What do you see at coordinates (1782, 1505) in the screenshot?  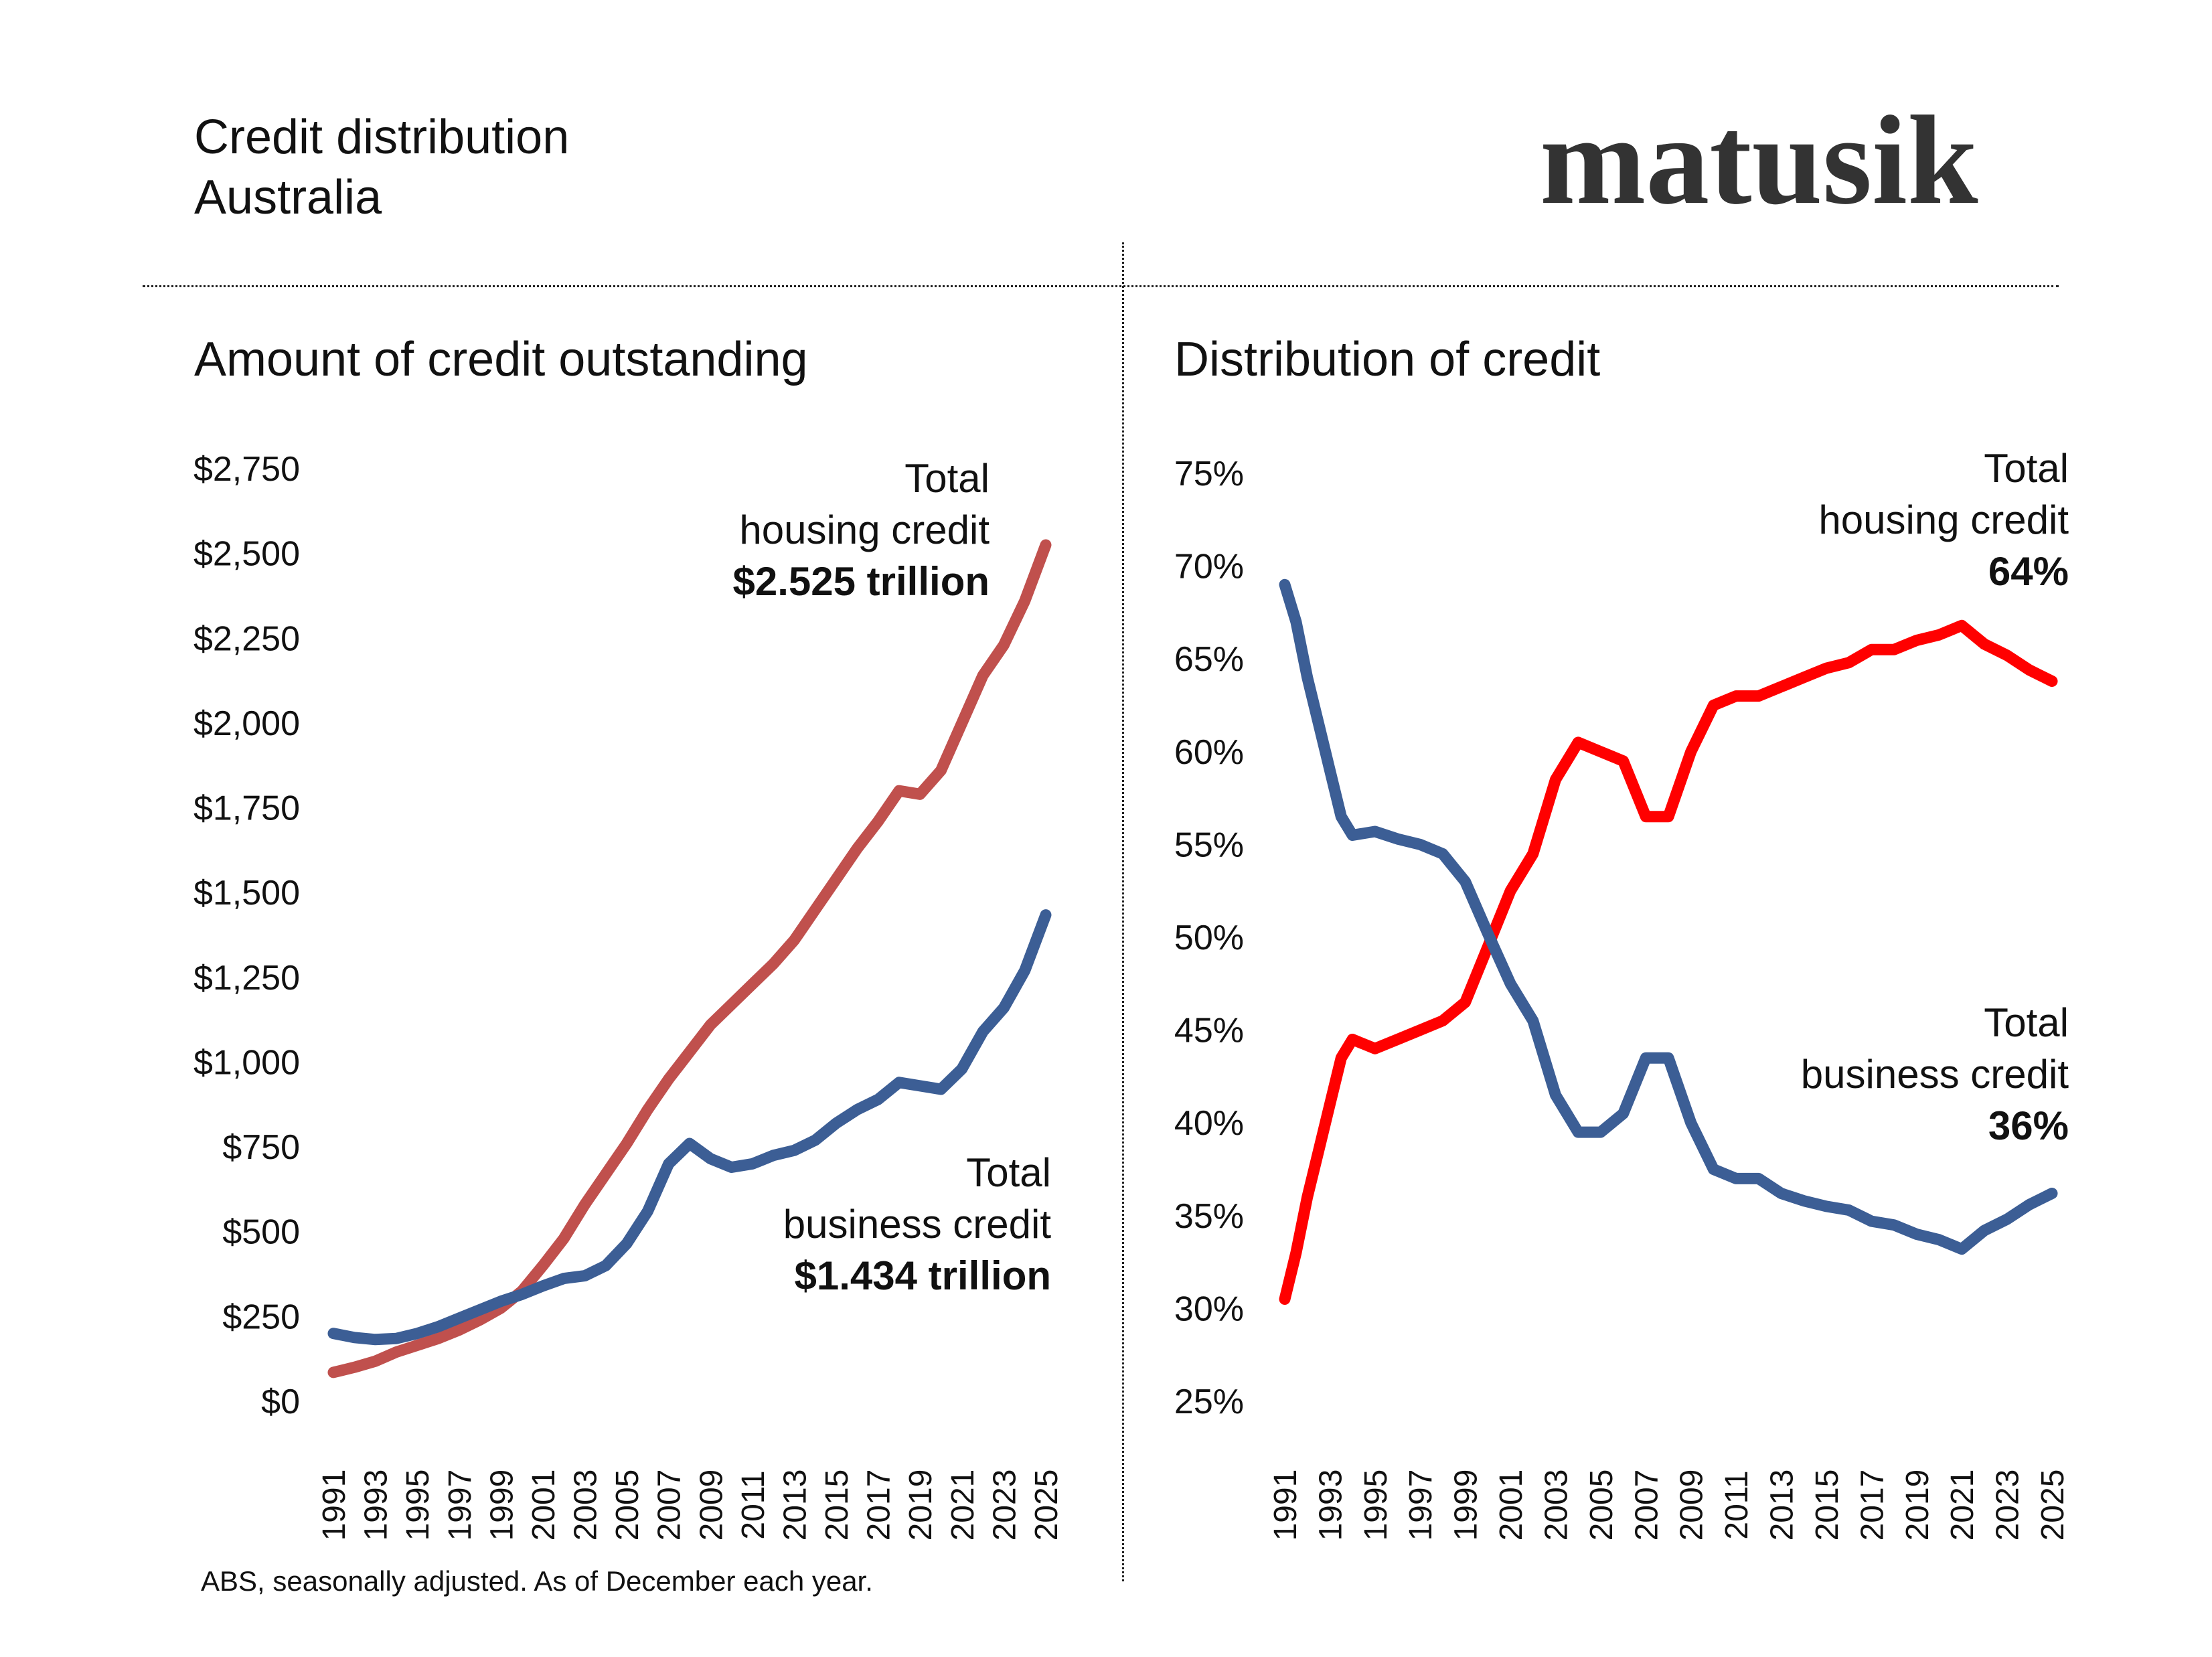 I see `right-x-tick-label: 2013` at bounding box center [1782, 1505].